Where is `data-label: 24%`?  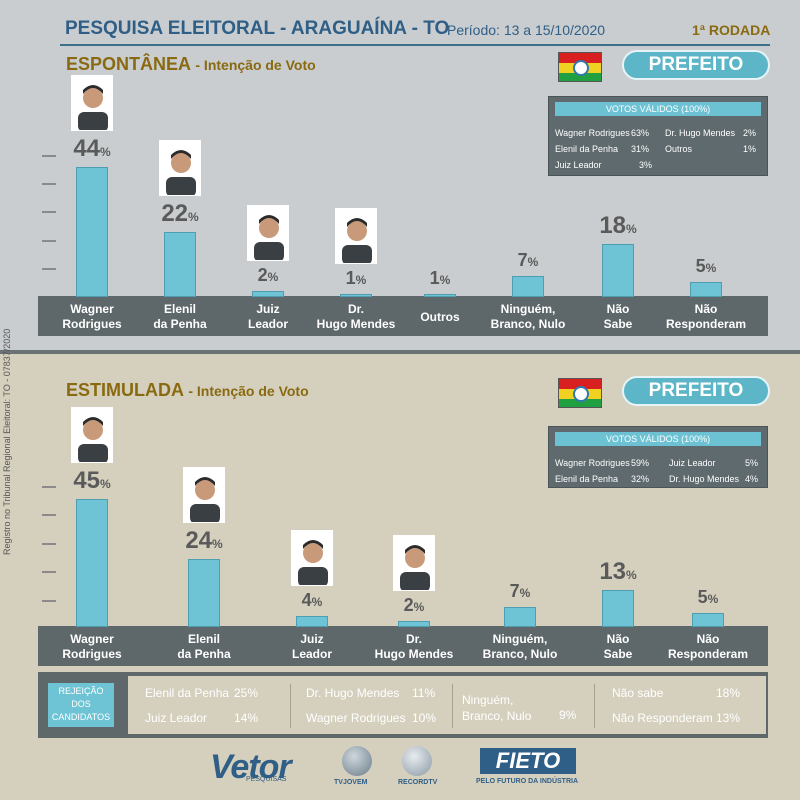 data-label: 24% is located at coordinates (204, 540).